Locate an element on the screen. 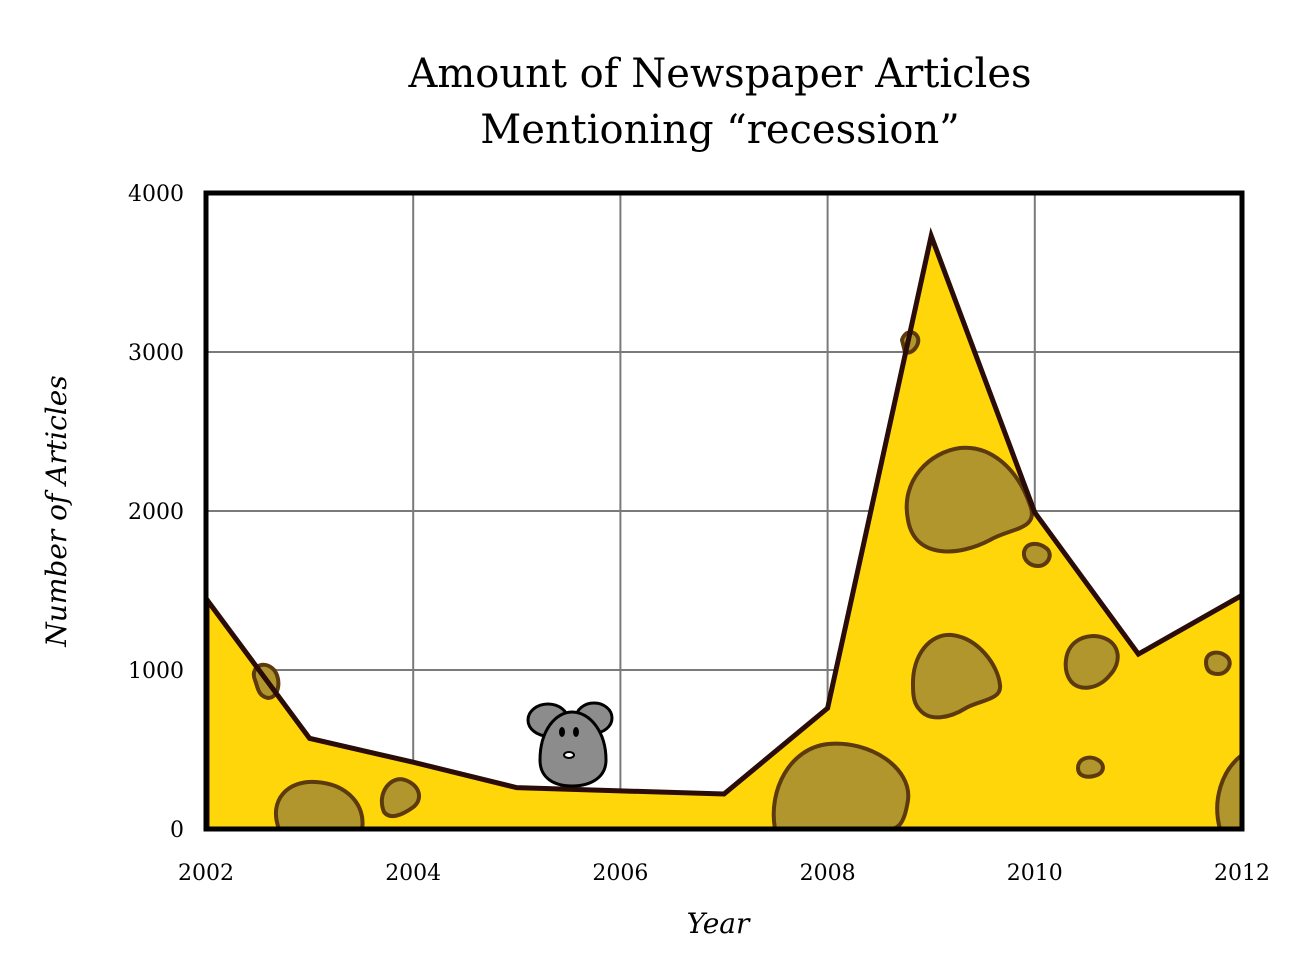 The image size is (1302, 954). x-tick-label: 2004 is located at coordinates (413, 873).